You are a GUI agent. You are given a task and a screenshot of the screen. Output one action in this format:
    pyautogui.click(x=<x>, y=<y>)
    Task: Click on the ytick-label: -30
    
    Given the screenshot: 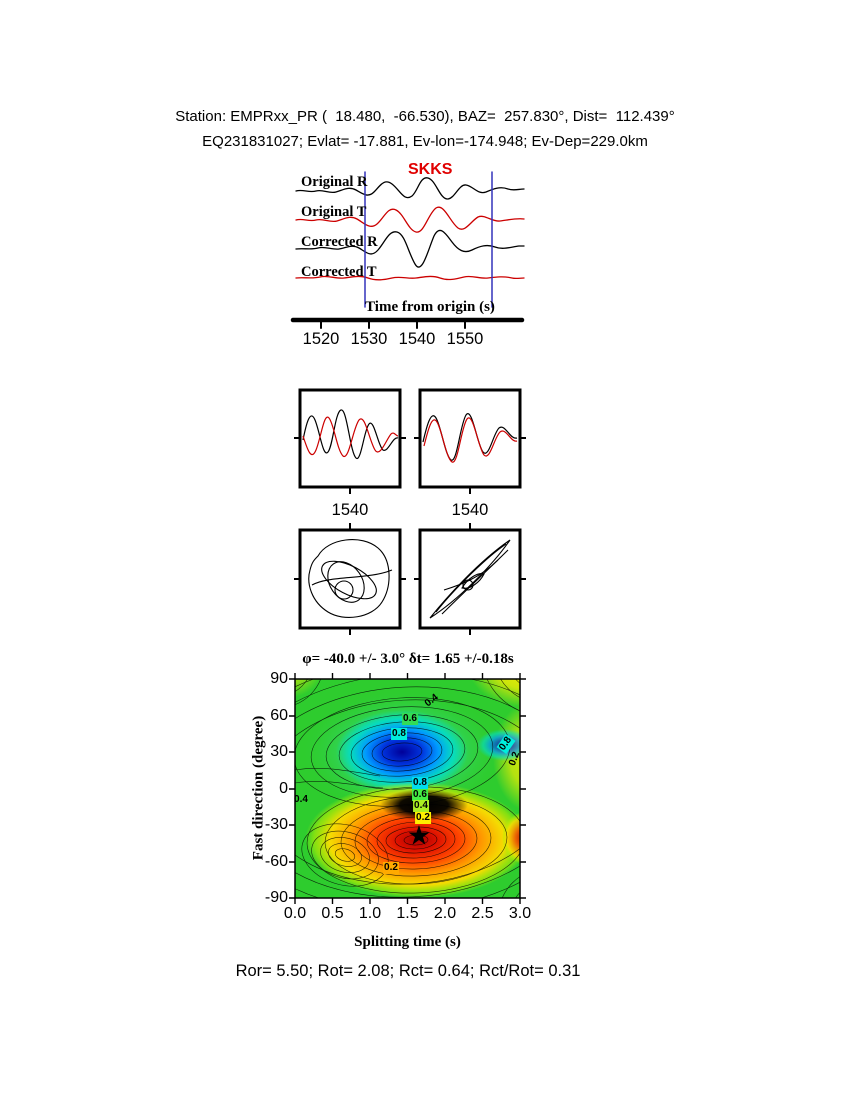 What is the action you would take?
    pyautogui.click(x=276, y=824)
    